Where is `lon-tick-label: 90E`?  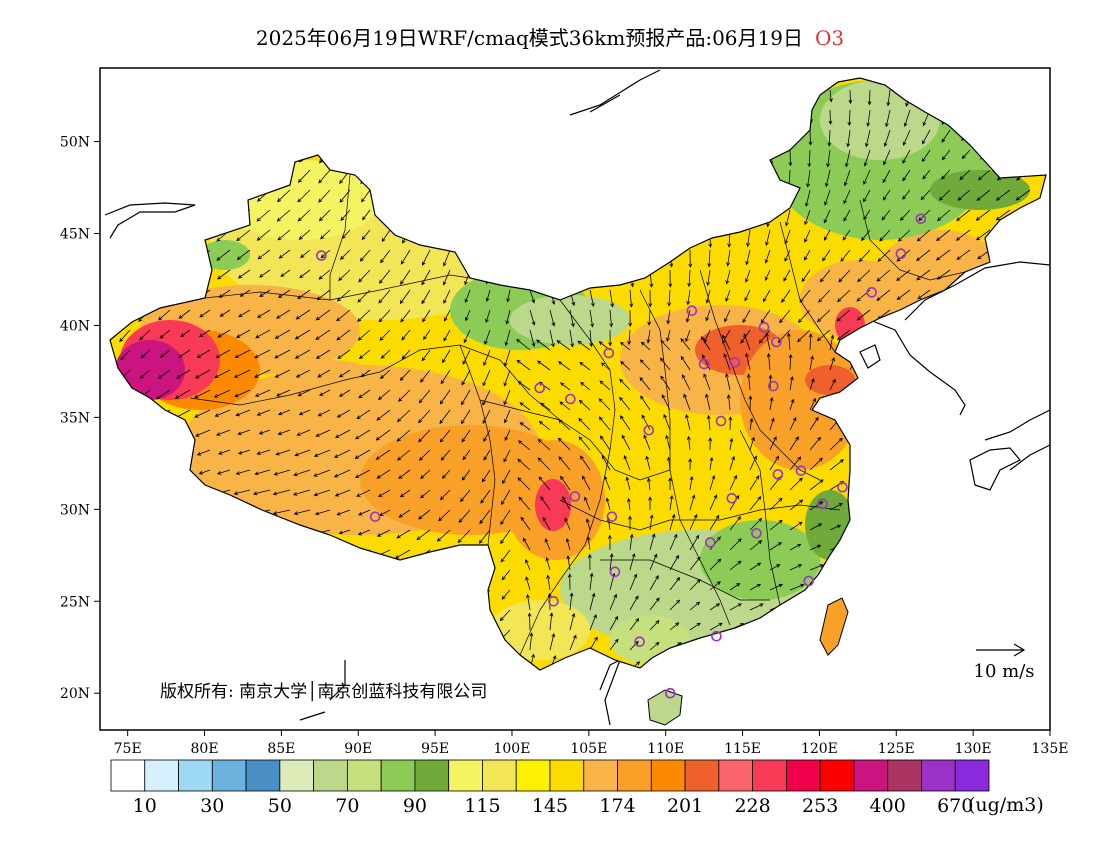 lon-tick-label: 90E is located at coordinates (358, 749).